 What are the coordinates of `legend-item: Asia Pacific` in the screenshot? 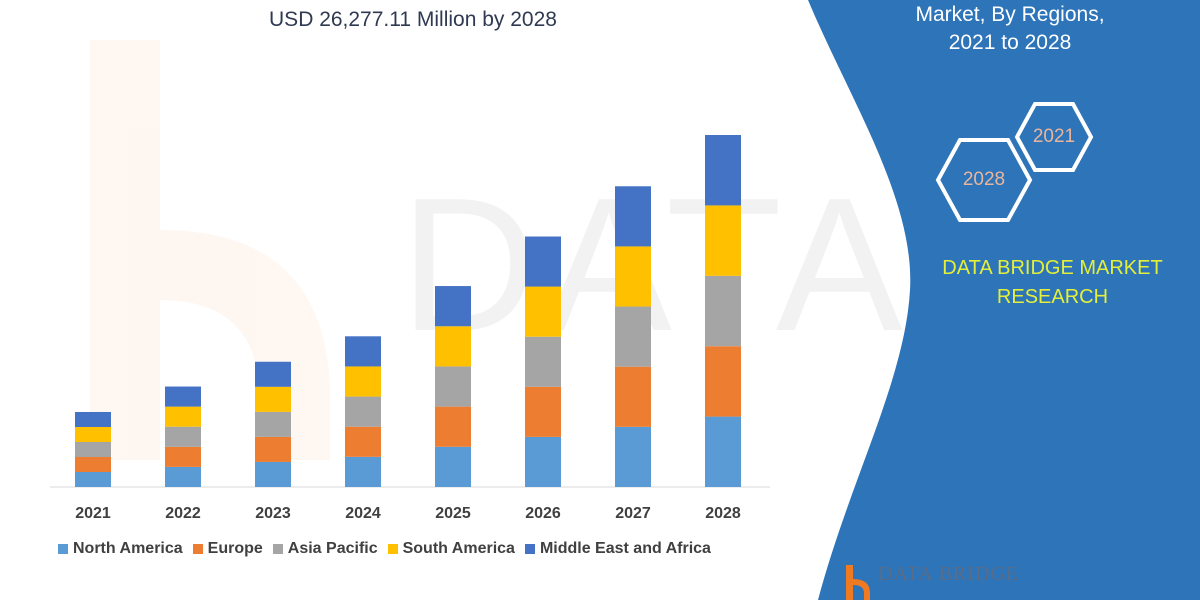 It's located at (325, 549).